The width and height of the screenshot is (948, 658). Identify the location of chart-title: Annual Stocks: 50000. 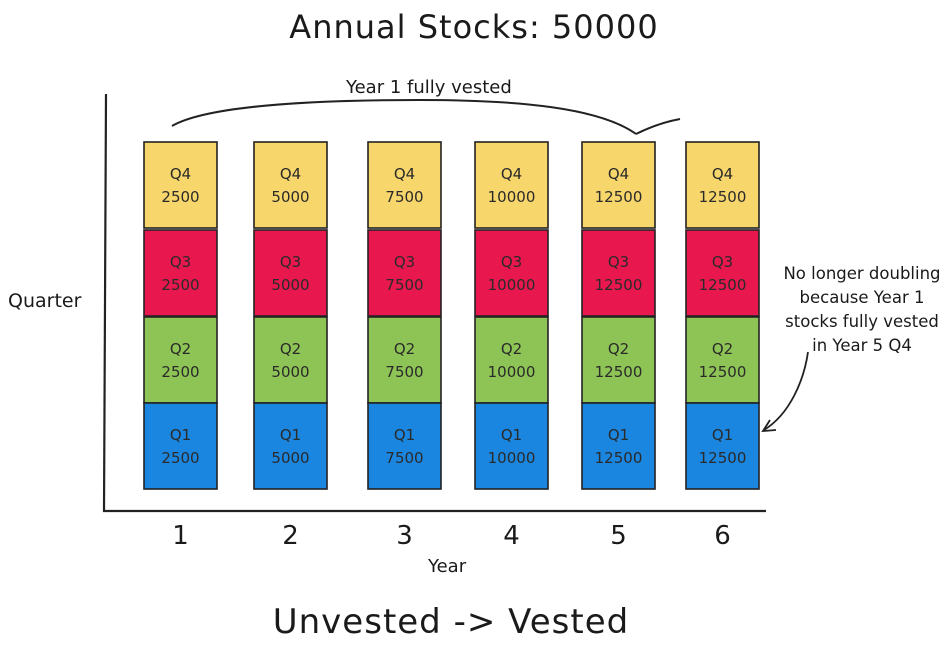
(474, 27).